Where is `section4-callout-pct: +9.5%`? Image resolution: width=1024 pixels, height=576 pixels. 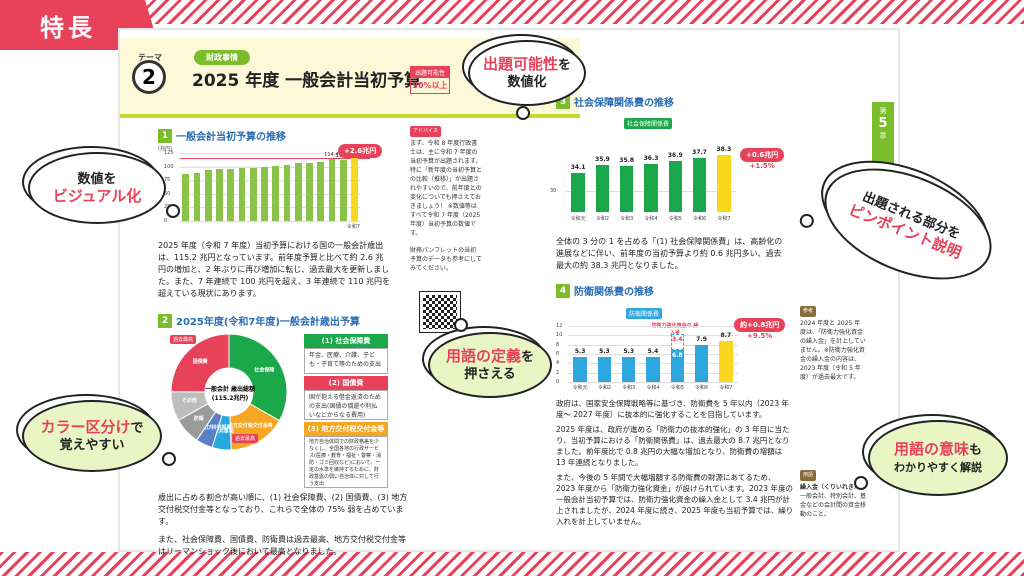 section4-callout-pct: +9.5% is located at coordinates (759, 336).